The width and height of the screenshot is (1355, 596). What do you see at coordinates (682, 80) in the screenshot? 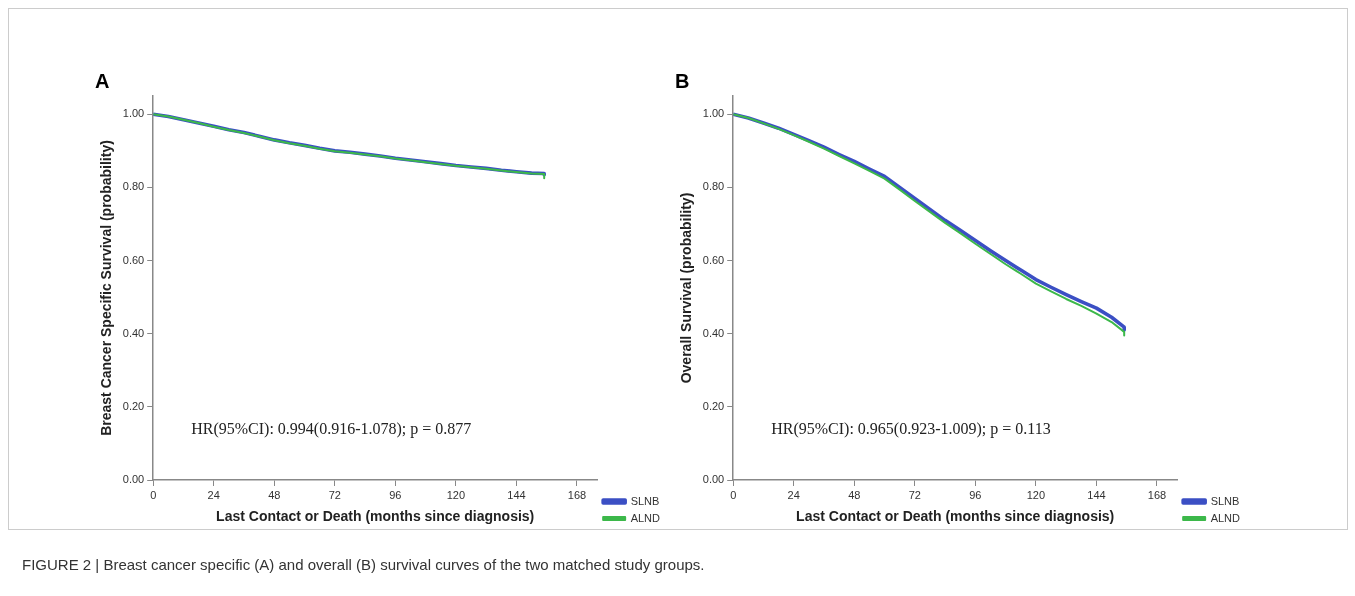
I see `chart-title: B` at bounding box center [682, 80].